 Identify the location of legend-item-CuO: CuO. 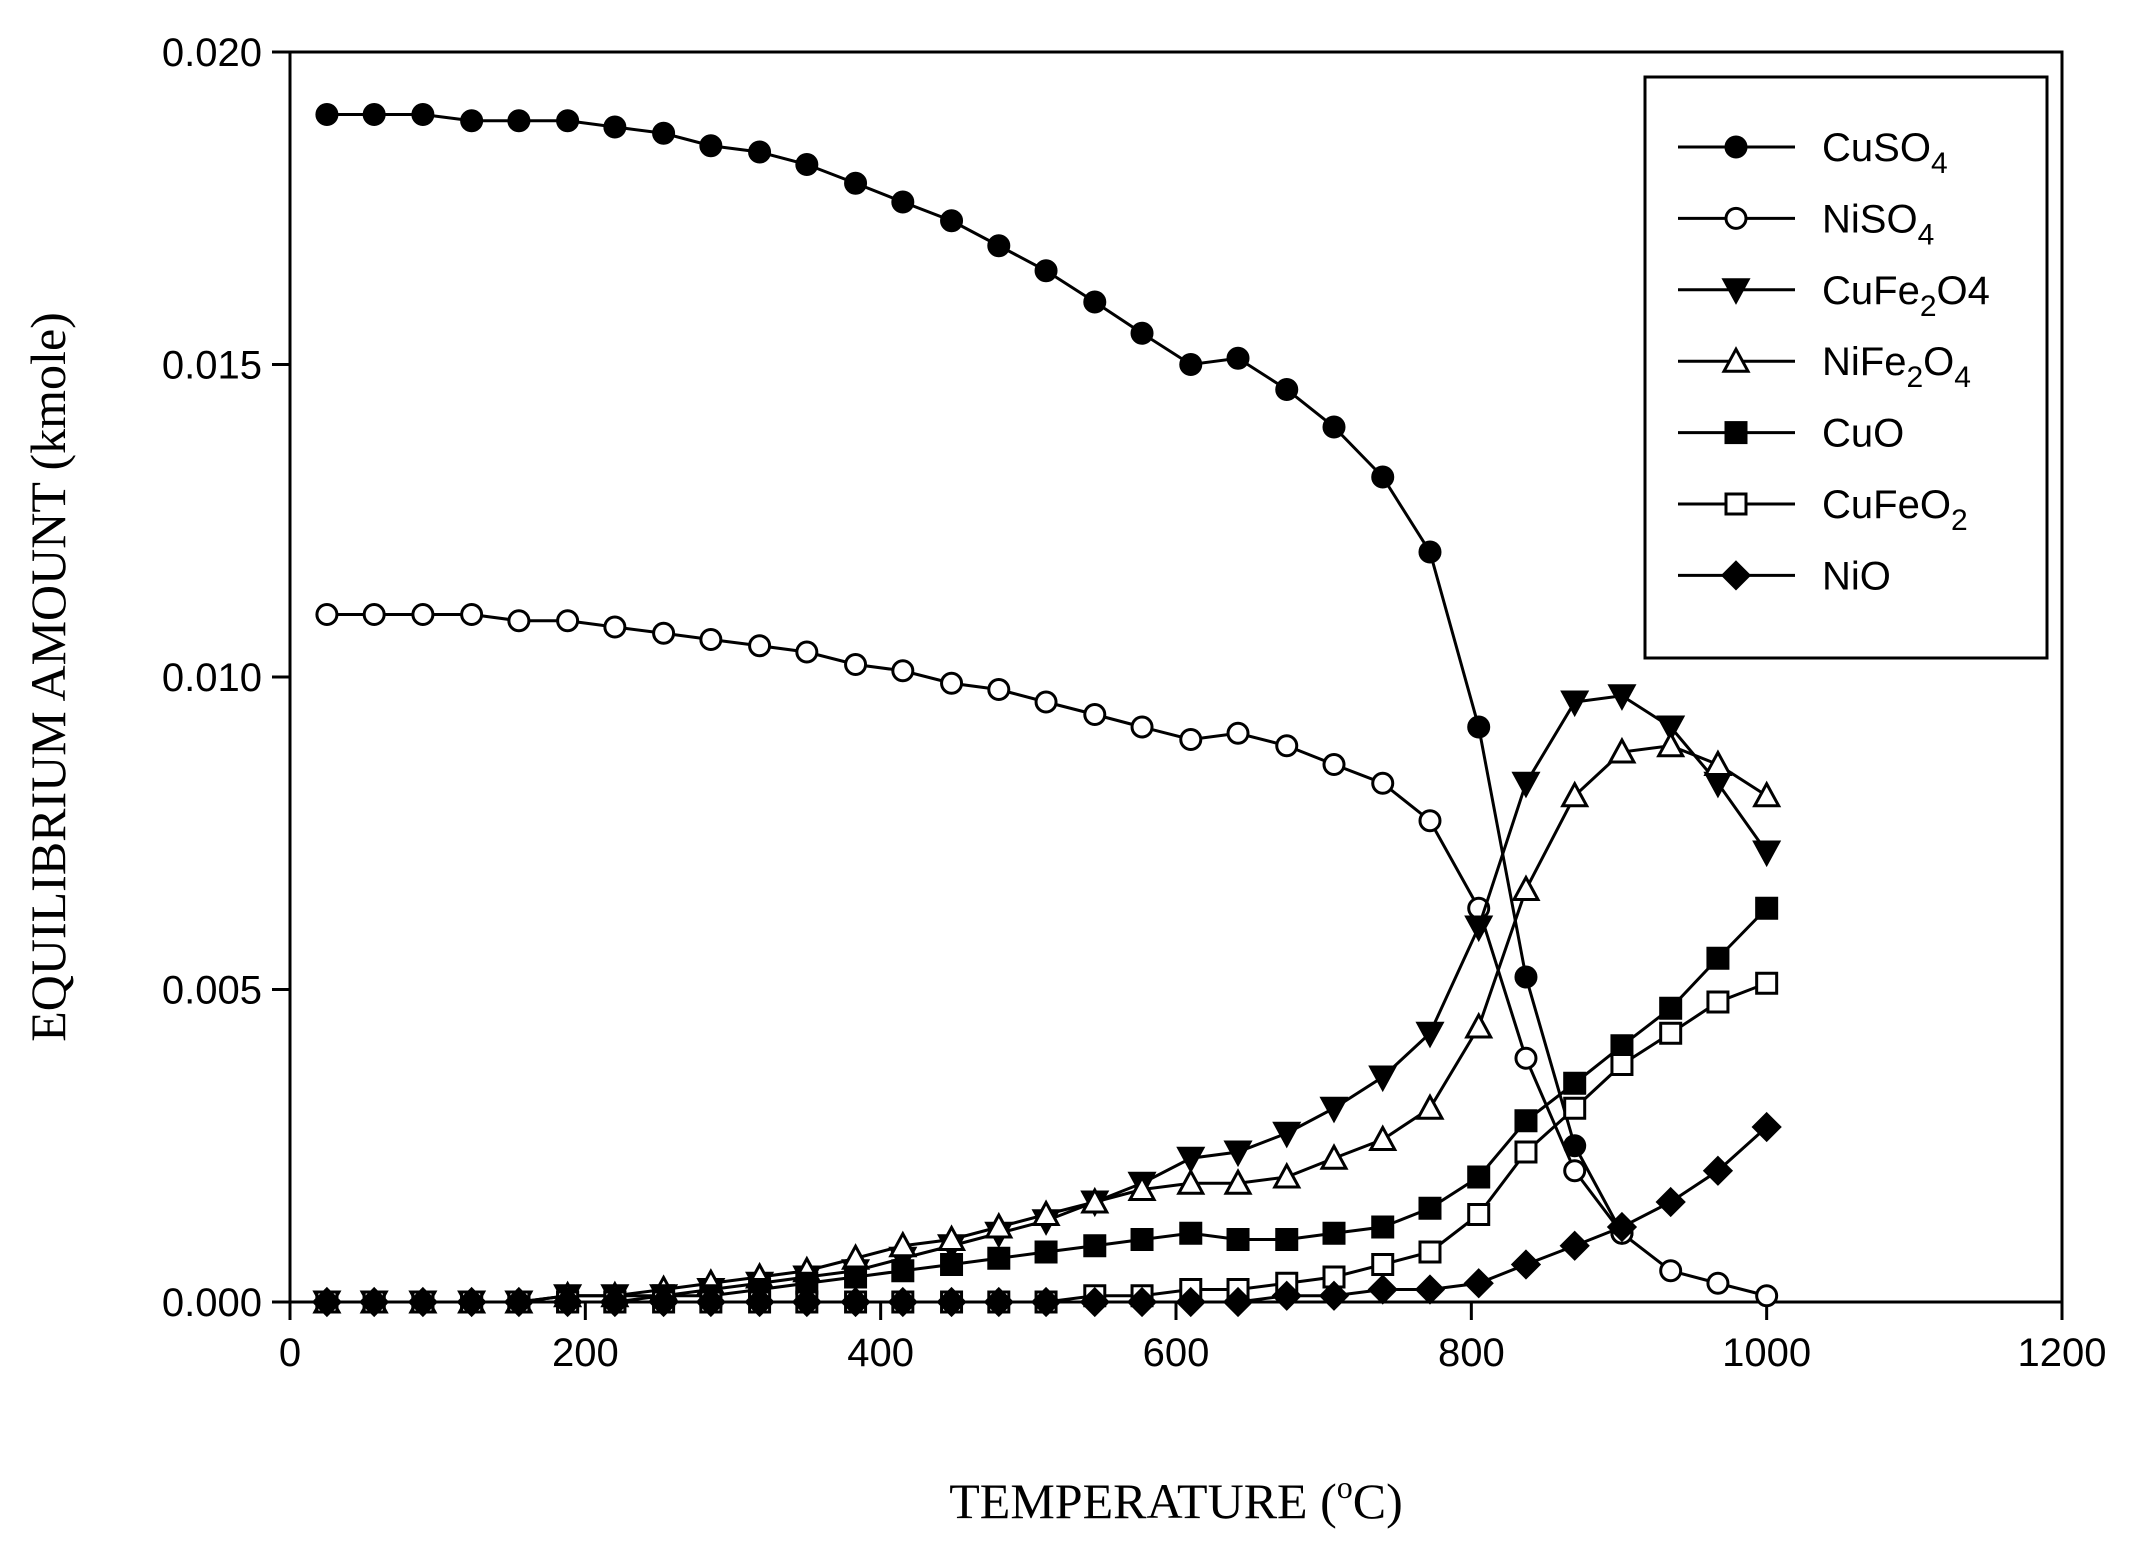
(1791, 434).